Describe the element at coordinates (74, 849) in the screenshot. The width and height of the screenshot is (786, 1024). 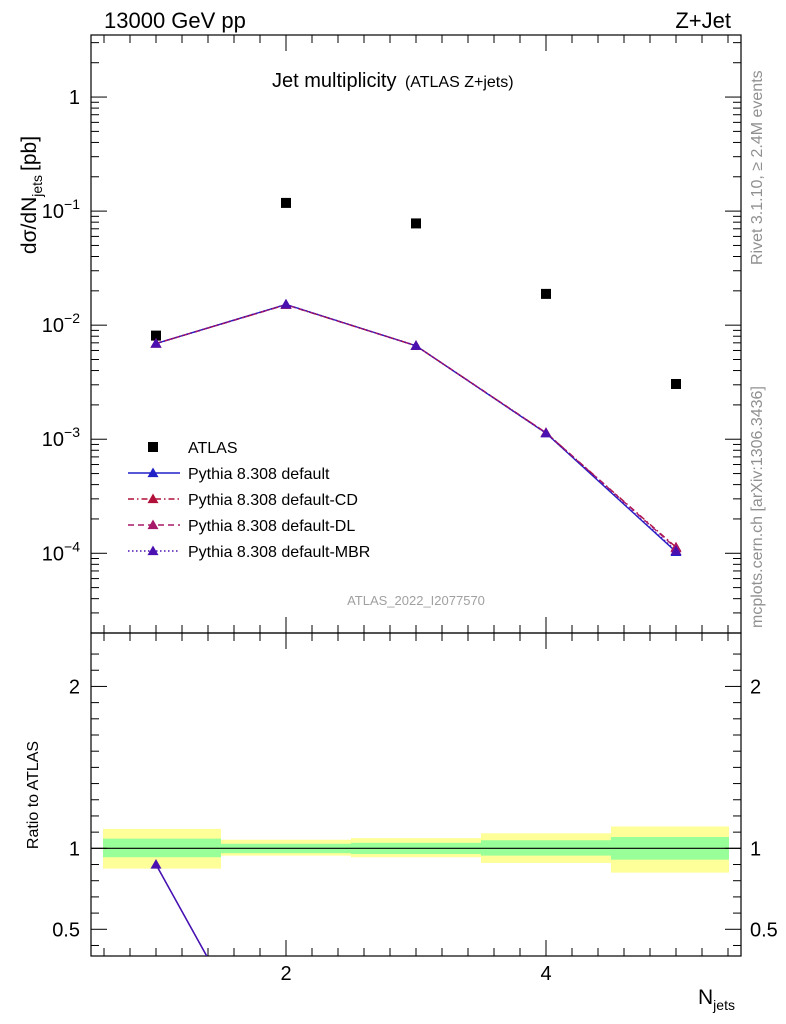
I see `ratio-y-tick-label: 1` at that location.